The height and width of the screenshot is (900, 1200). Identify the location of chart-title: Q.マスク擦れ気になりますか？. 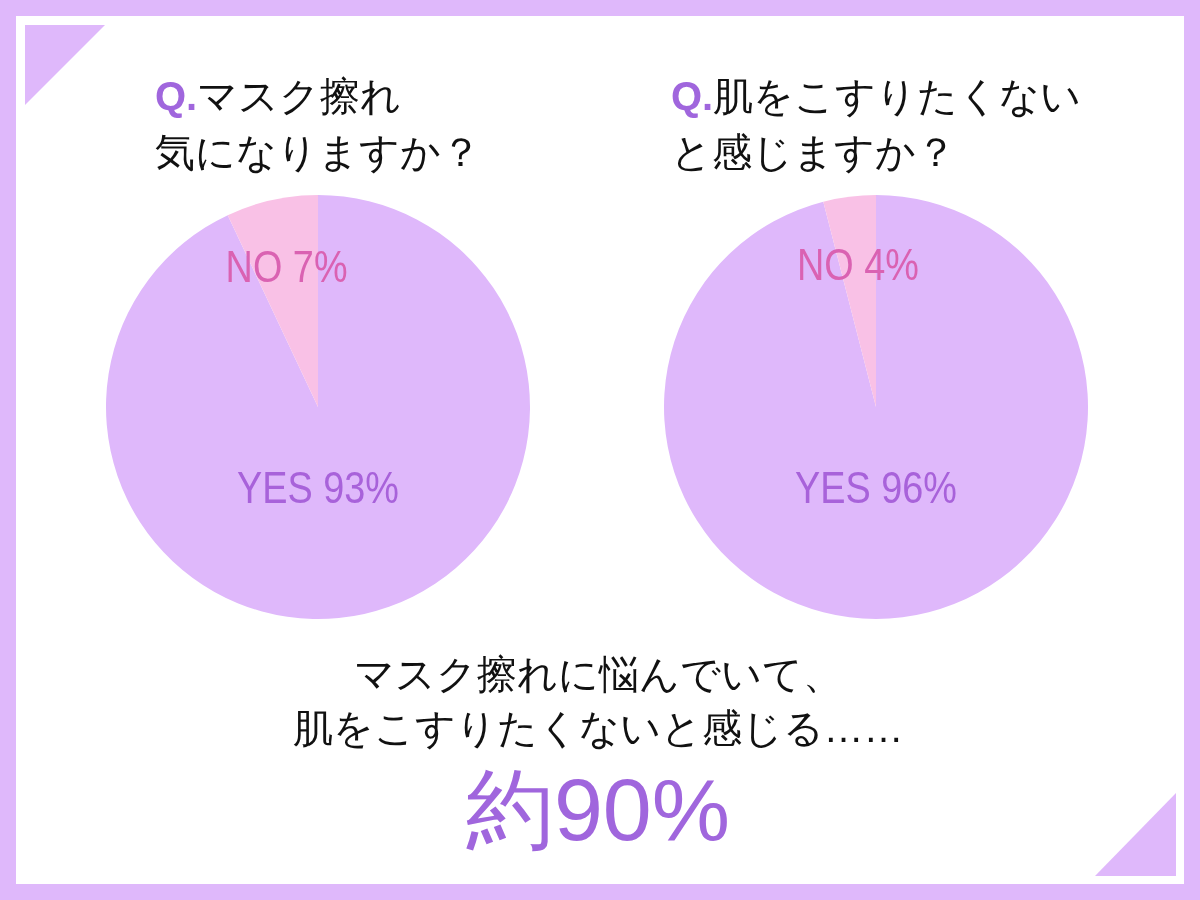
(318, 124).